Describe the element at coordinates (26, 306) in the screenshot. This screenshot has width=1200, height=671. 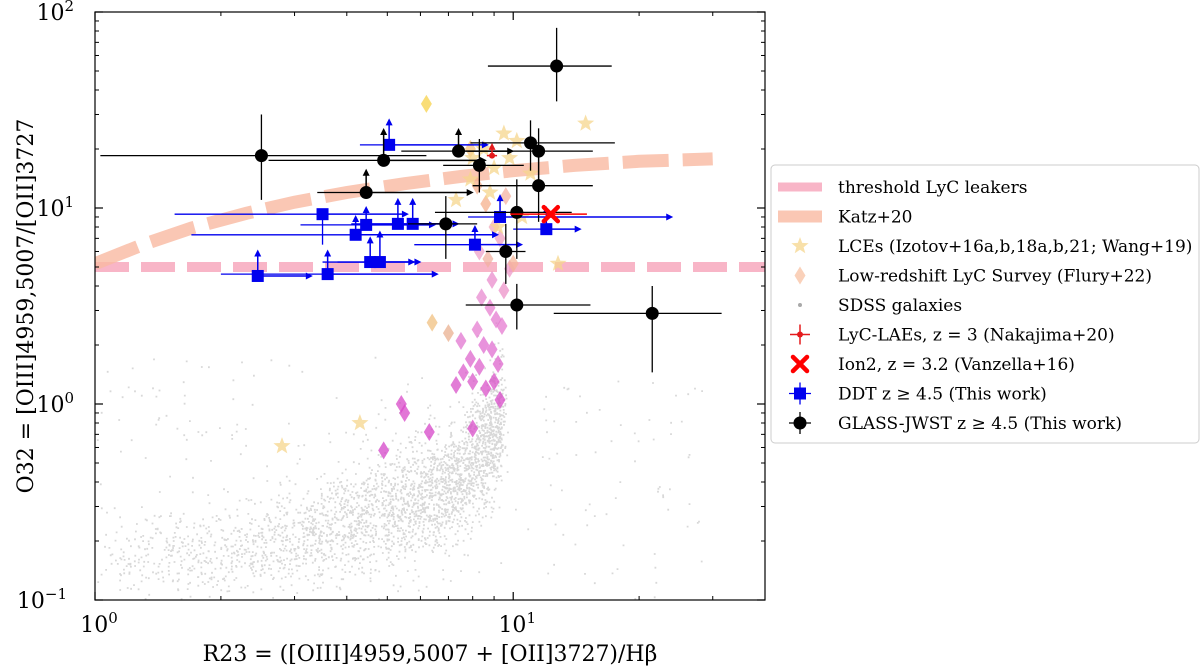
I see `y-axis-title: O32 = [OIII]4959,5007/[OII]3727` at that location.